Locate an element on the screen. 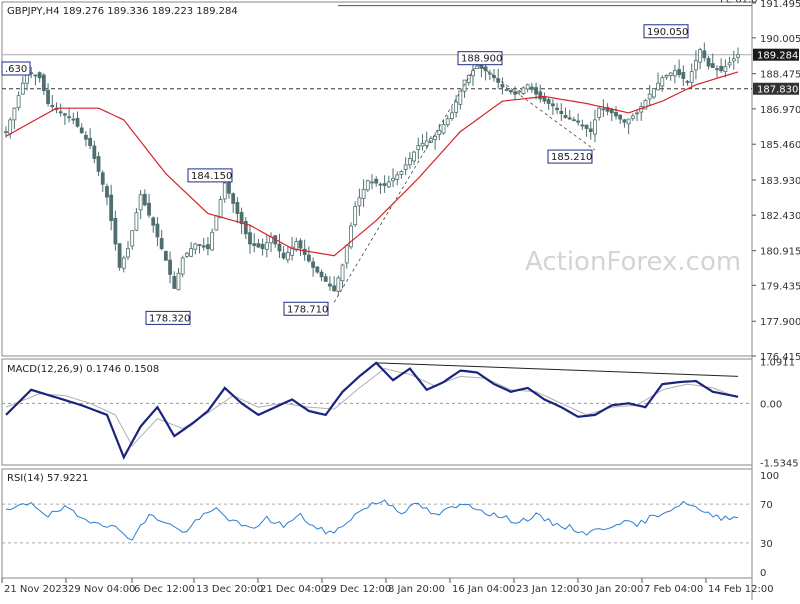 This screenshot has height=604, width=800. price-annotation-label: 188.900 is located at coordinates (481, 59).